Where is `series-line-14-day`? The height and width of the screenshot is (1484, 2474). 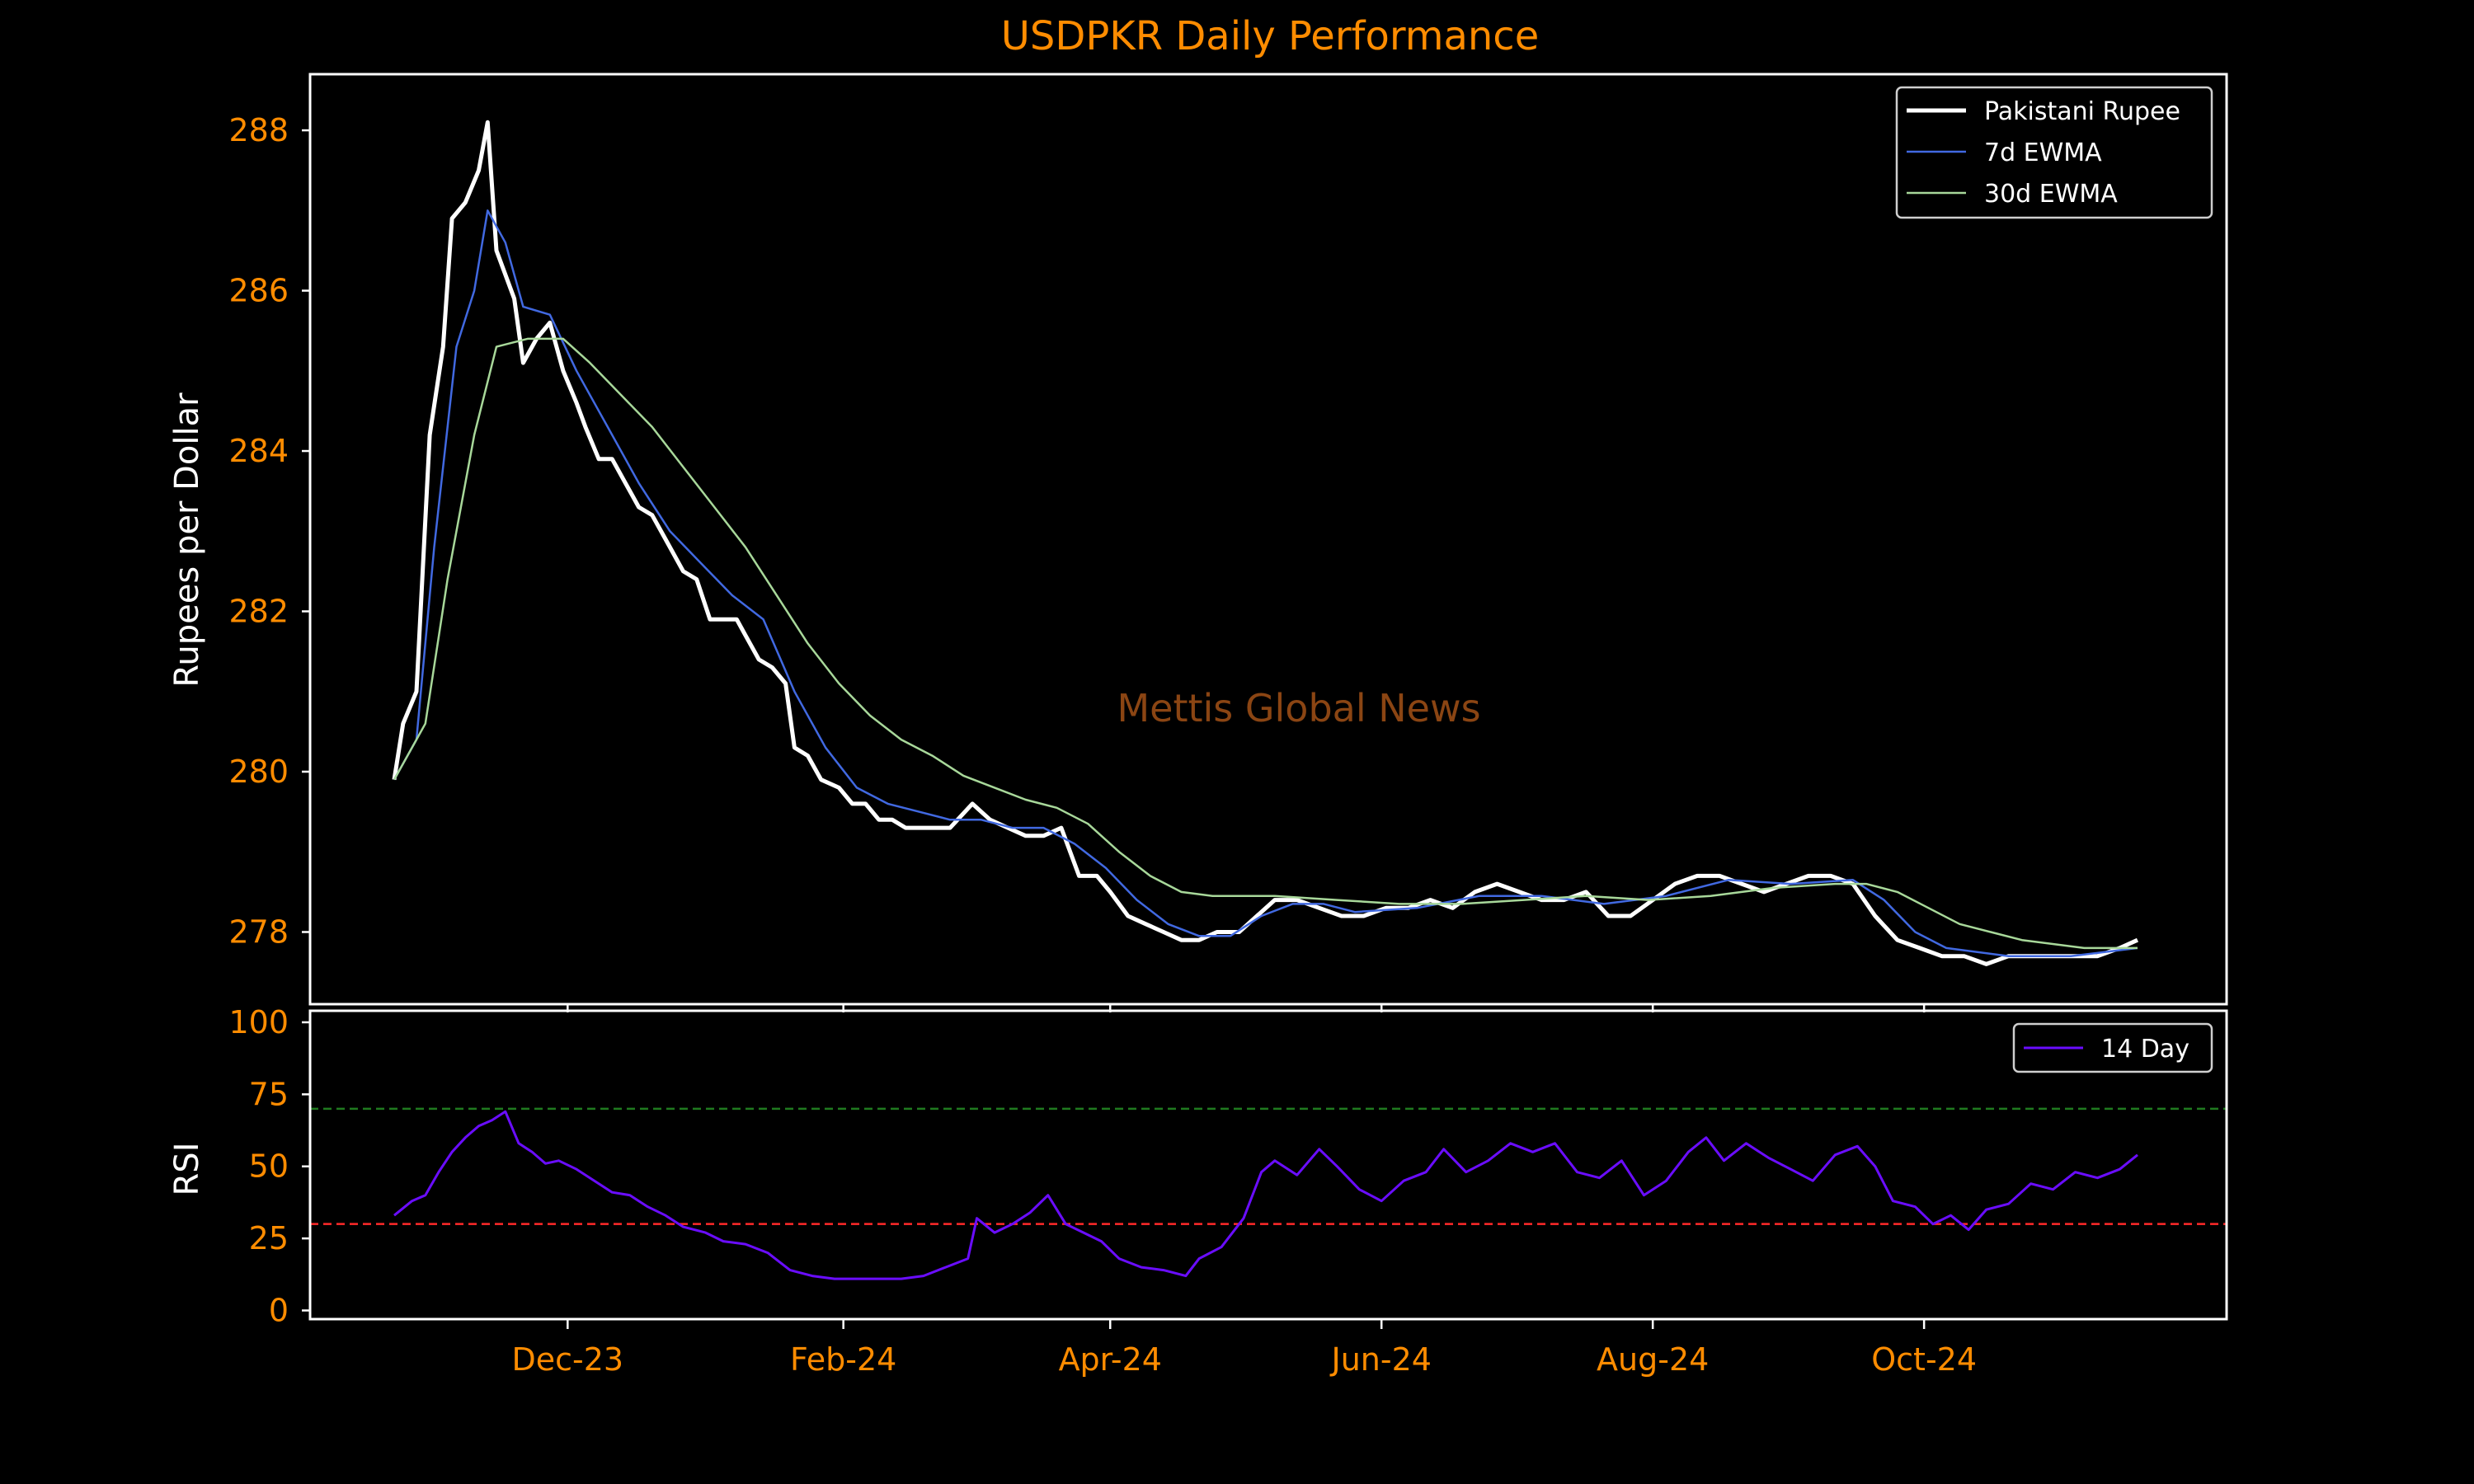
series-line-14-day is located at coordinates (1265, 1195).